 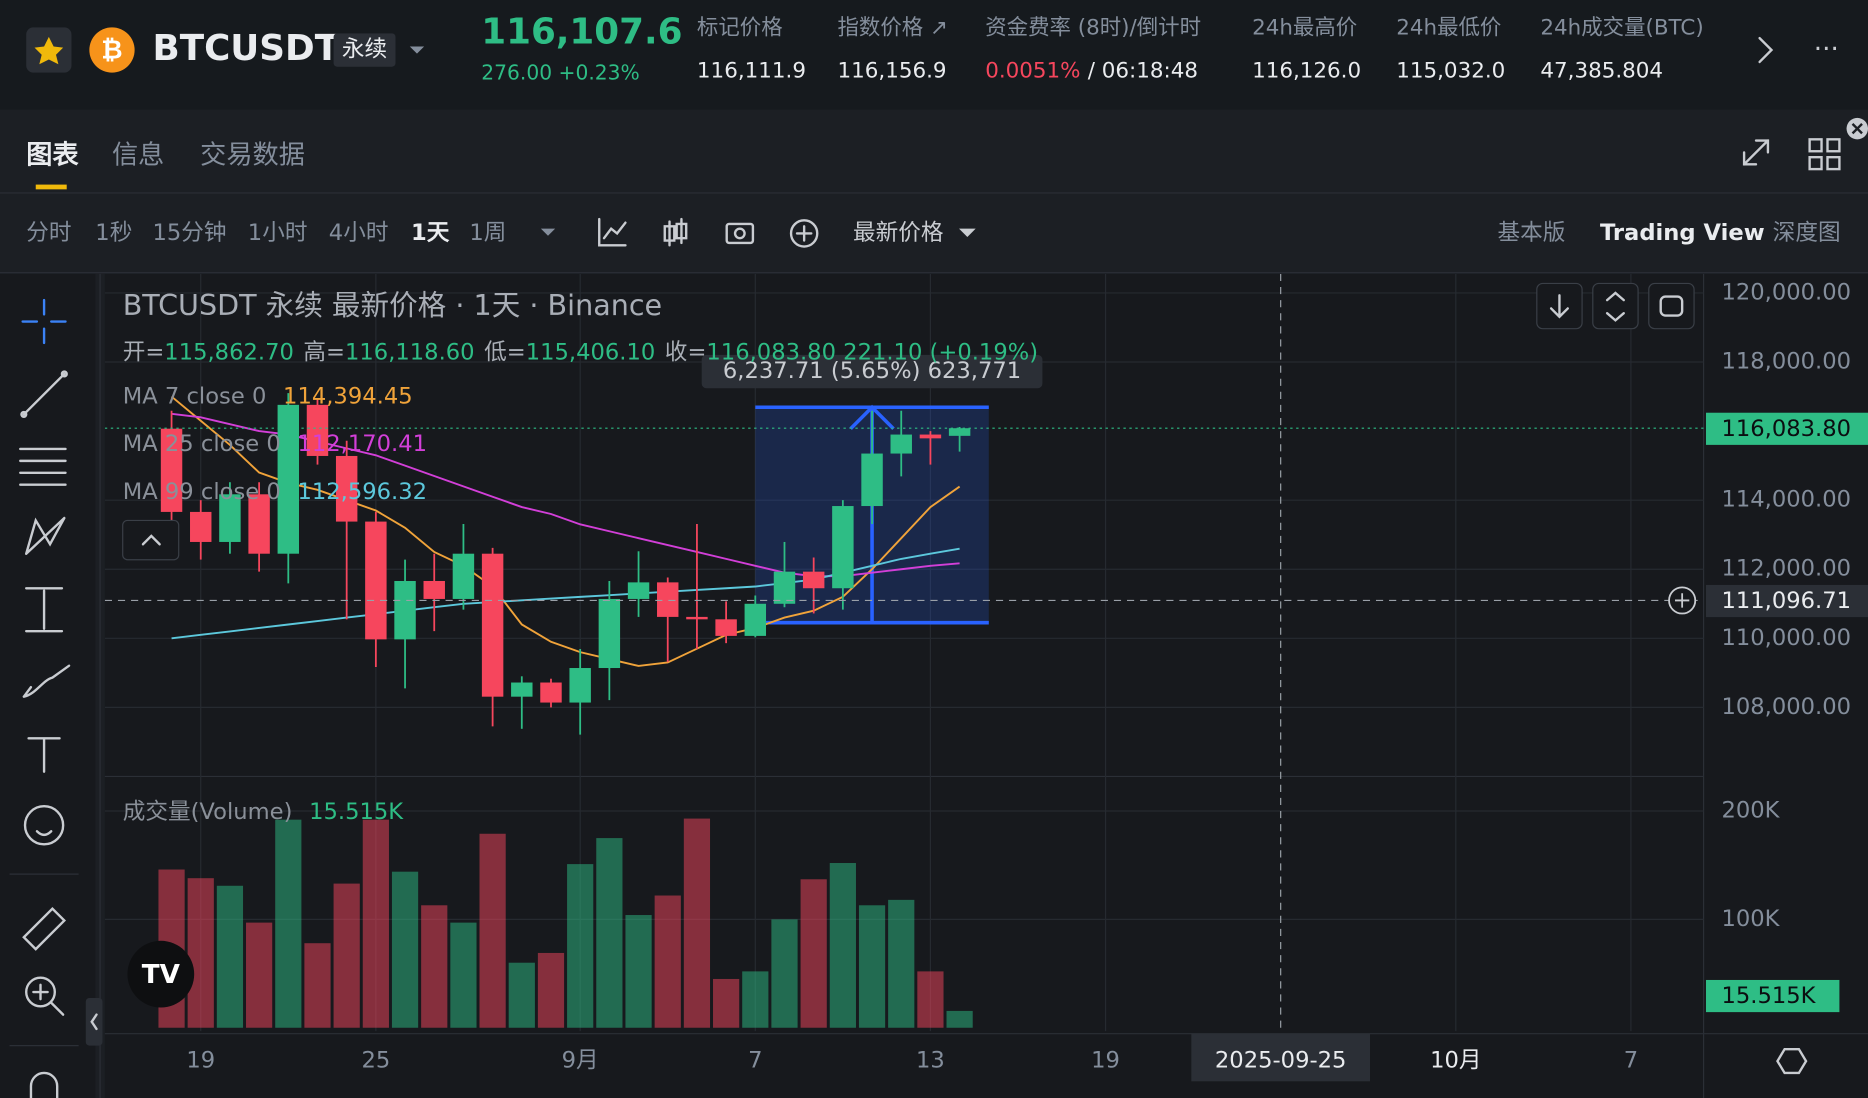 I want to click on x-tick-label: 19, so click(x=200, y=1061).